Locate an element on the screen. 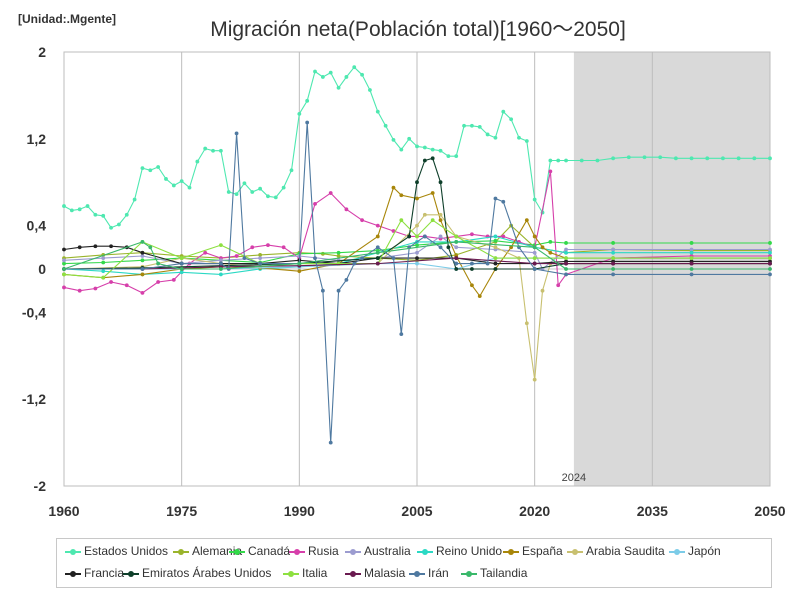 The width and height of the screenshot is (800, 600). legend-item: Italia is located at coordinates (305, 573).